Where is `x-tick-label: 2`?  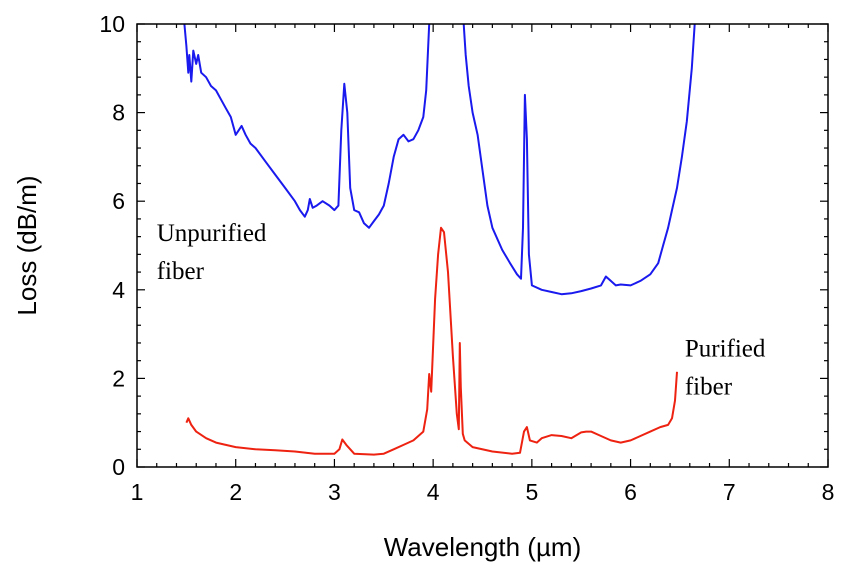 x-tick-label: 2 is located at coordinates (235, 492).